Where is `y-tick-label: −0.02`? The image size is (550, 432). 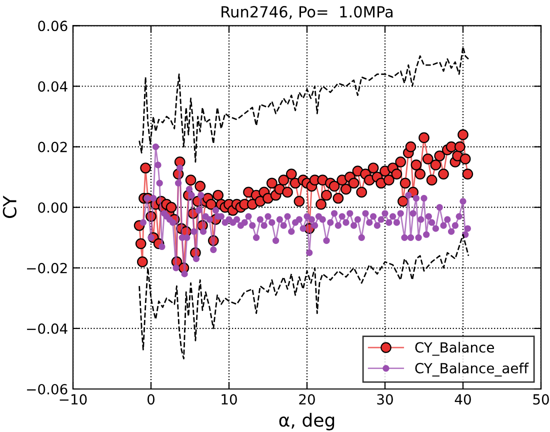
y-tick-label: −0.02 is located at coordinates (47, 268).